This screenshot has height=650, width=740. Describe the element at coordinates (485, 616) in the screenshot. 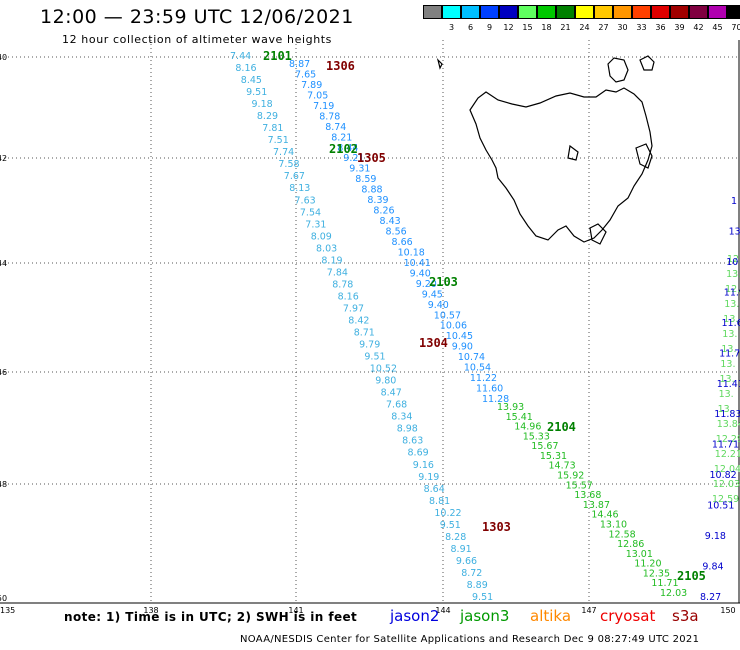

I see `satellite-name-jason3: jason3` at that location.